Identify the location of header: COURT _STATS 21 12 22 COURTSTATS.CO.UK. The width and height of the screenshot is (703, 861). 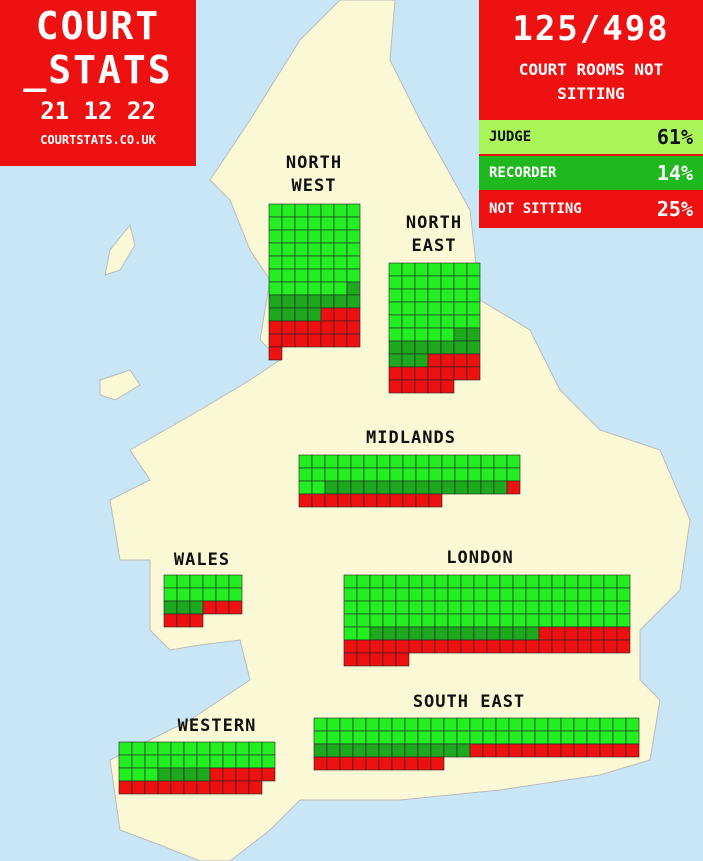
(98, 83).